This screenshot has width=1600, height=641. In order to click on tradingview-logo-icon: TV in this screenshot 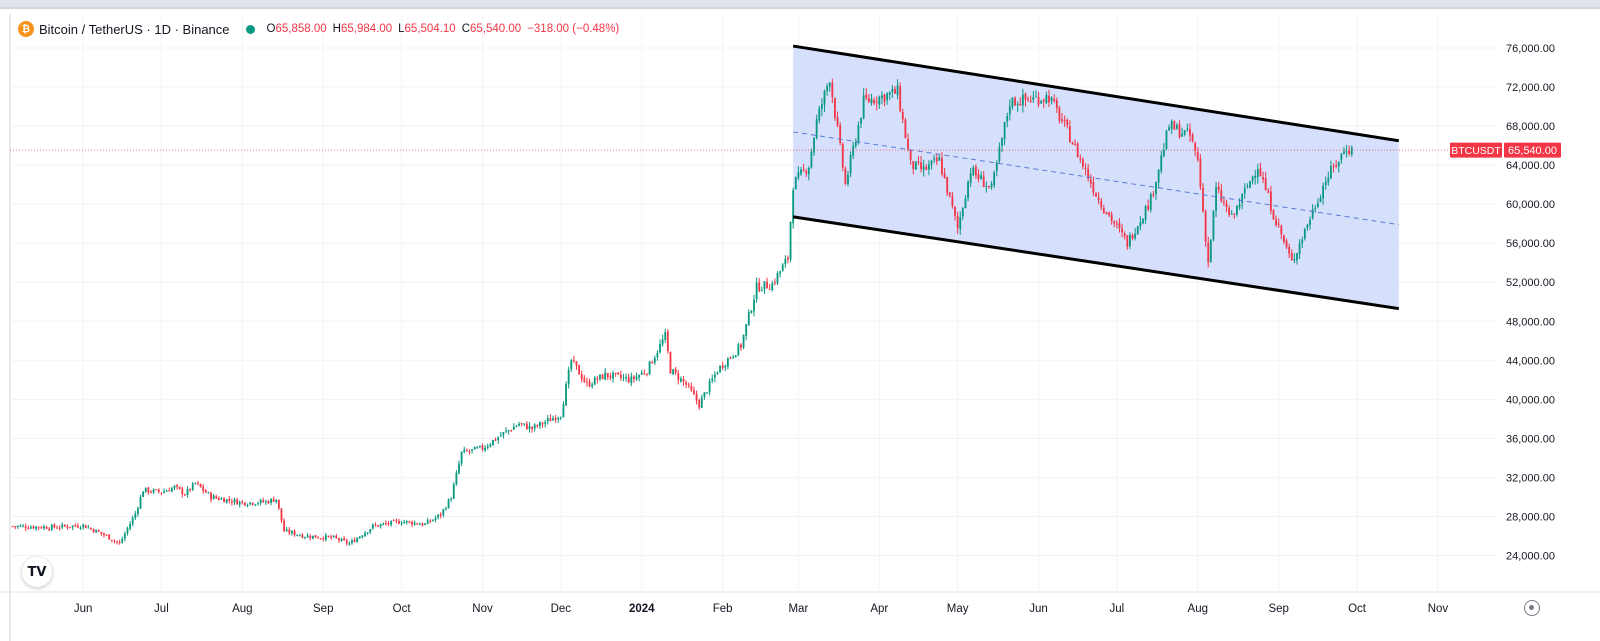, I will do `click(37, 572)`.